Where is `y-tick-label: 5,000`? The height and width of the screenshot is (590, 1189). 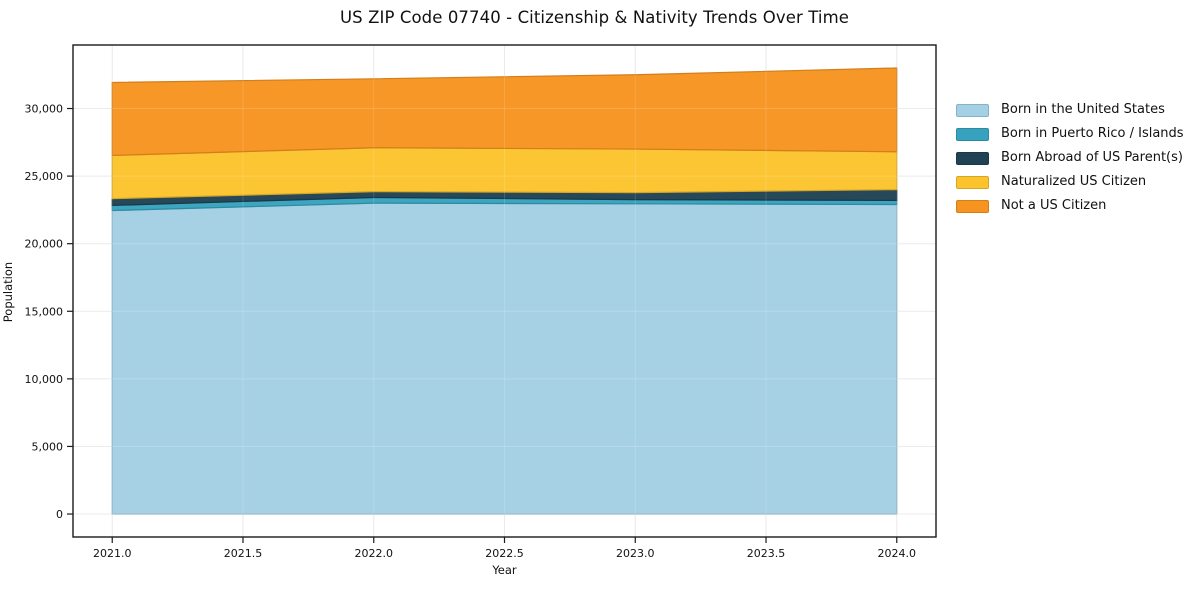 y-tick-label: 5,000 is located at coordinates (48, 446).